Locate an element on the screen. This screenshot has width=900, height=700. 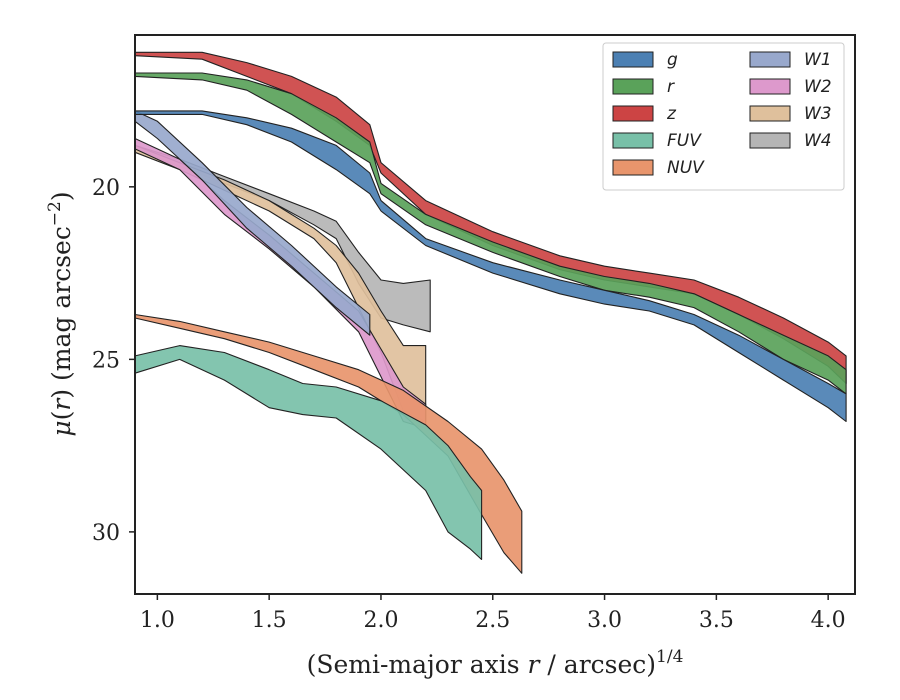
legend-swatch-w2 is located at coordinates (770, 86).